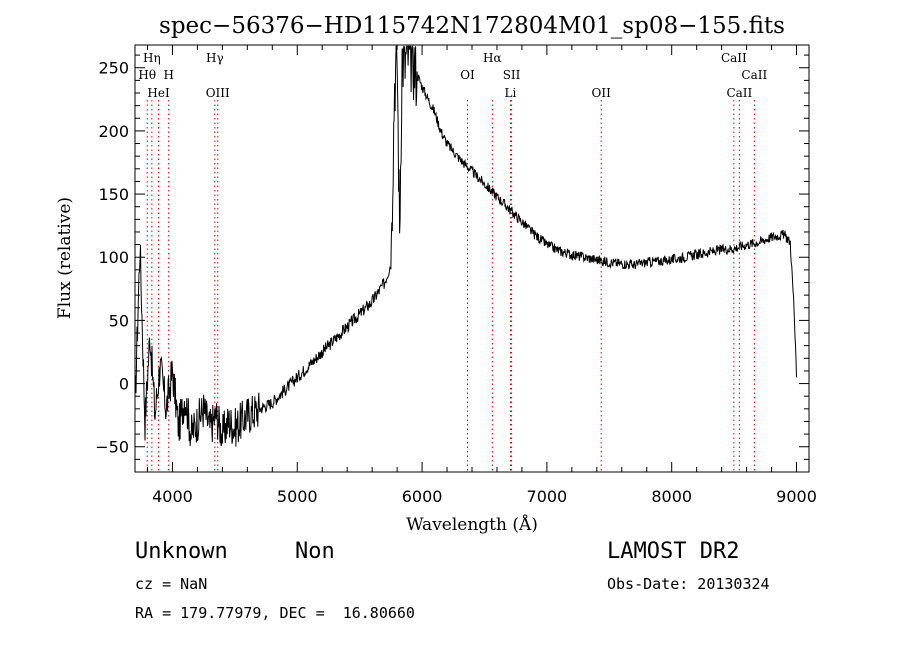 This screenshot has height=650, width=900. What do you see at coordinates (181, 551) in the screenshot?
I see `object-class: Unknown` at bounding box center [181, 551].